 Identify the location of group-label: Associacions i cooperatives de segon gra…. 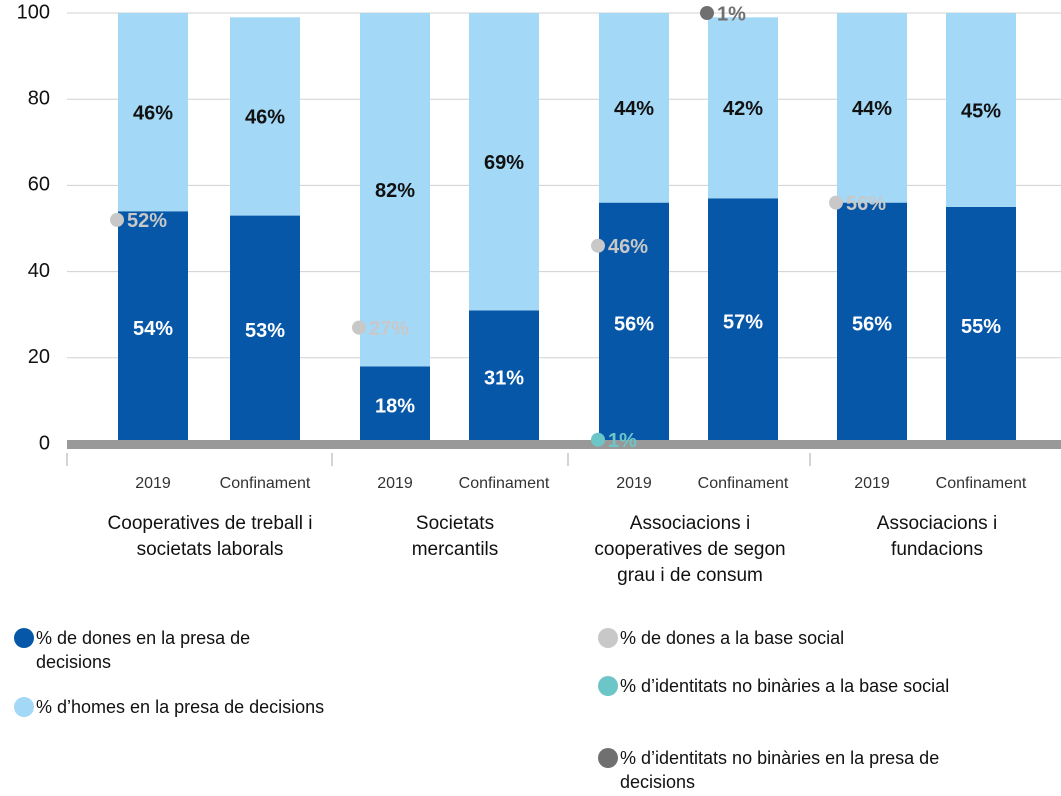
(690, 549).